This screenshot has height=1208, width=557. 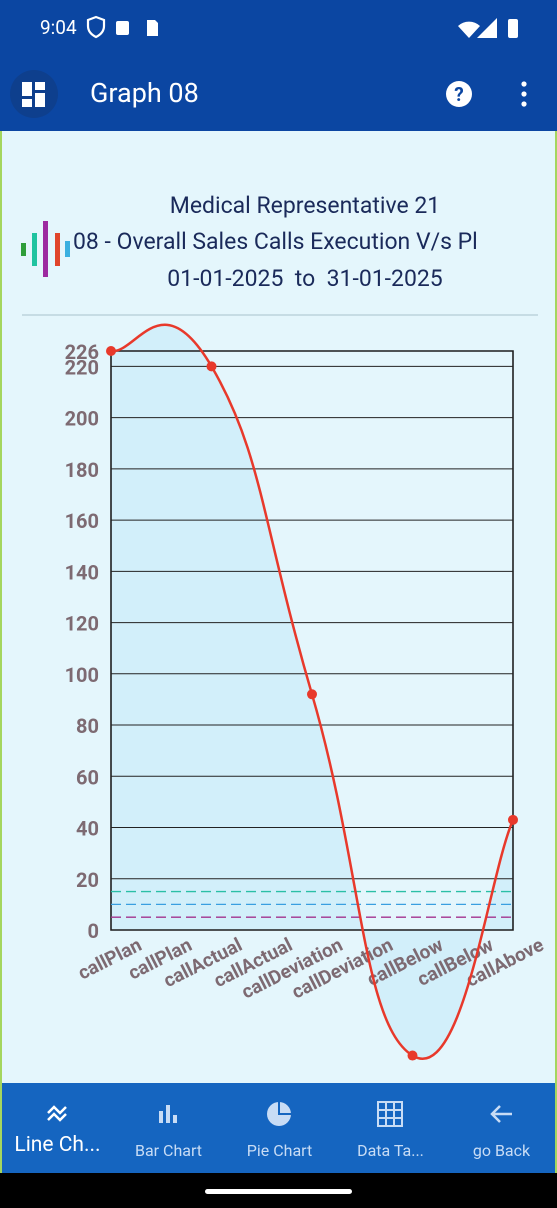 What do you see at coordinates (45, 249) in the screenshot?
I see `logo` at bounding box center [45, 249].